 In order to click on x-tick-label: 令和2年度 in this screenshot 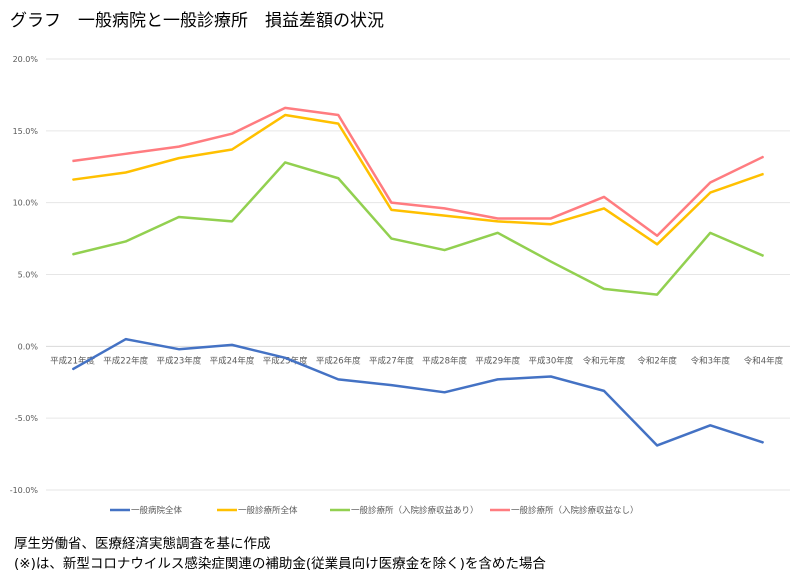, I will do `click(657, 360)`.